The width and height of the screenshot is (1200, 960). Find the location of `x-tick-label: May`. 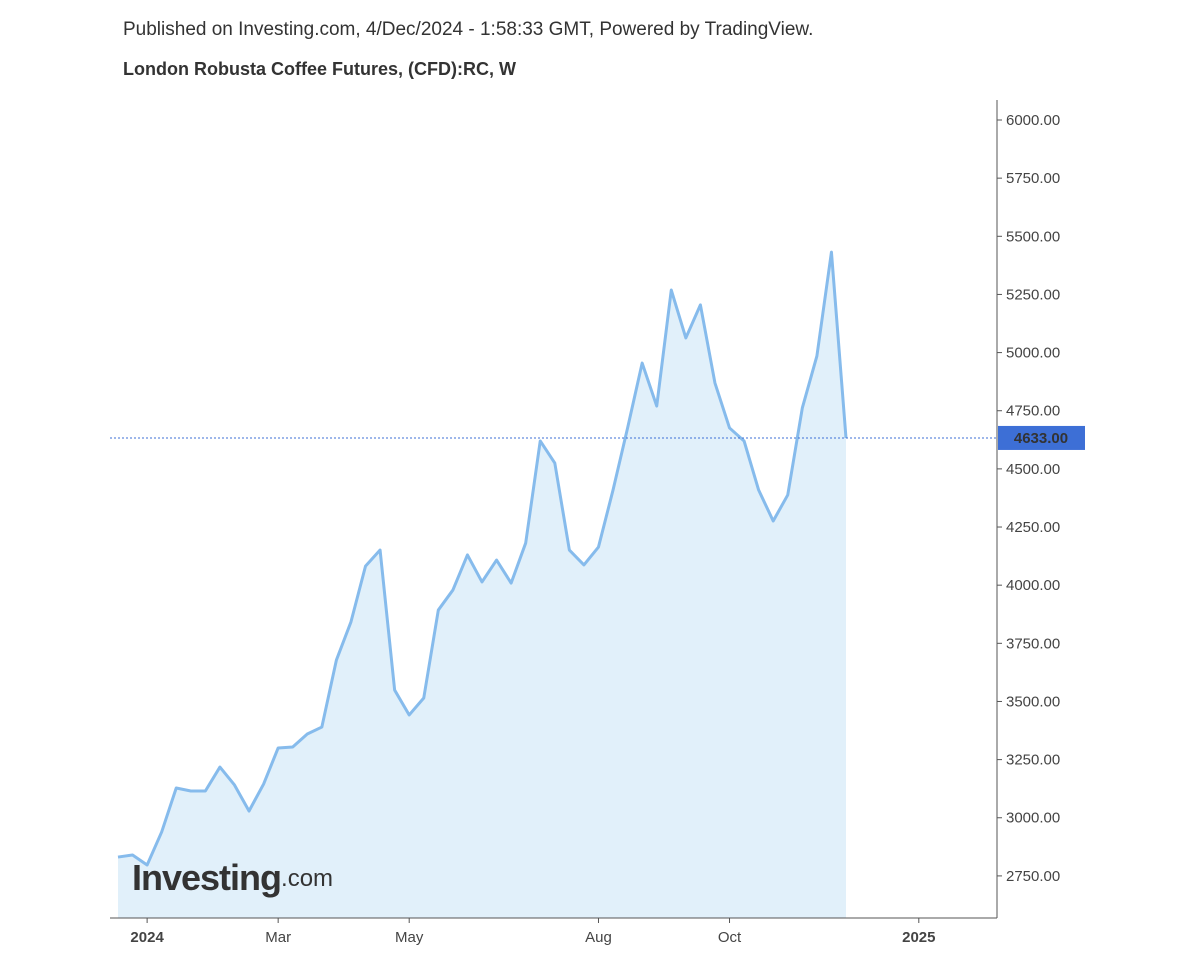

x-tick-label: May is located at coordinates (409, 937).